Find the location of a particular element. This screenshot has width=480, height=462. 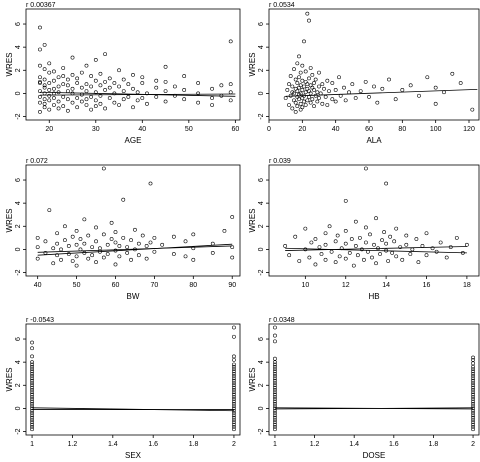

correlation-label: r 0.039 is located at coordinates (280, 161).